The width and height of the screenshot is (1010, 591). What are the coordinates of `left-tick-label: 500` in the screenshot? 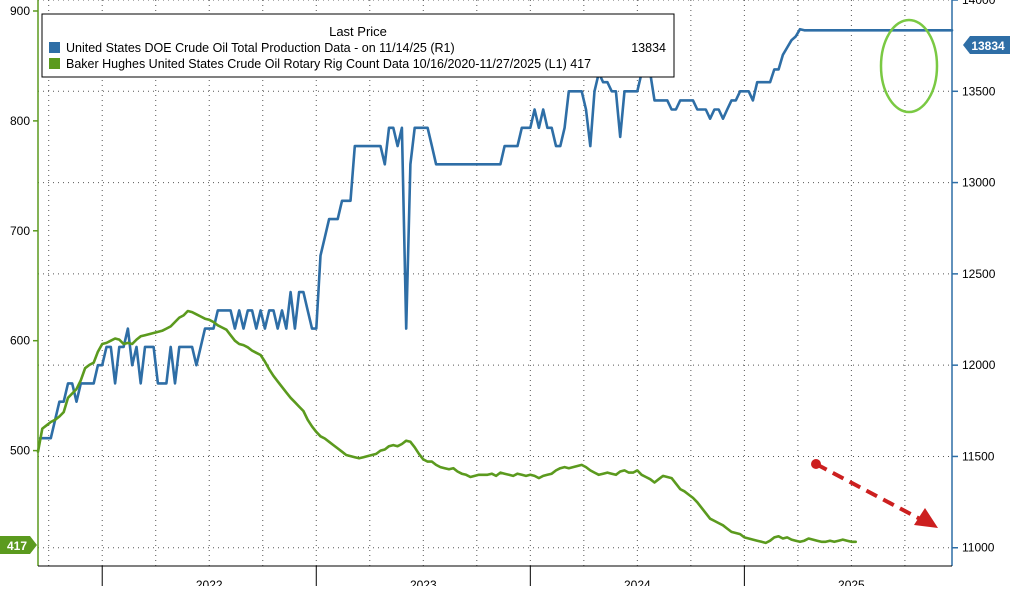 It's located at (20, 451).